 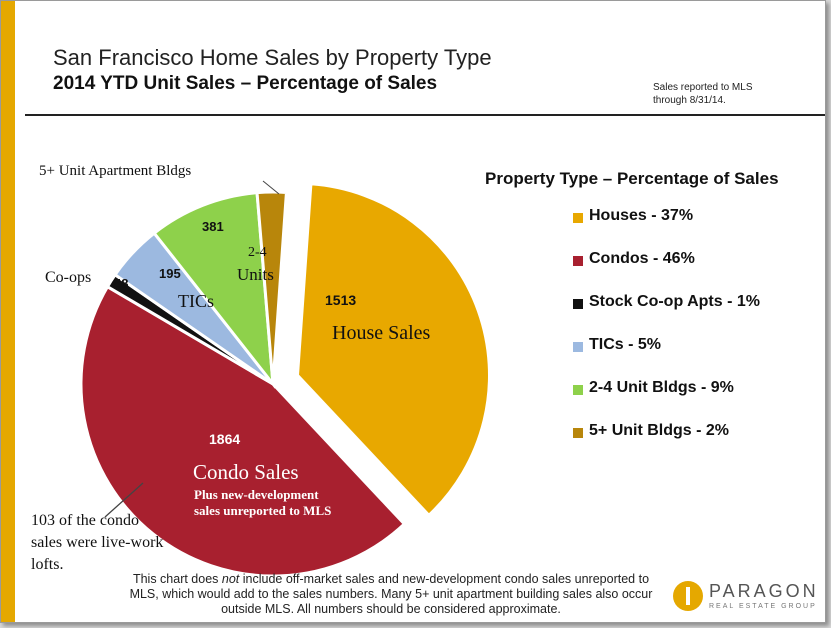 I want to click on live-work-line2: sales were live-work, so click(x=97, y=542).